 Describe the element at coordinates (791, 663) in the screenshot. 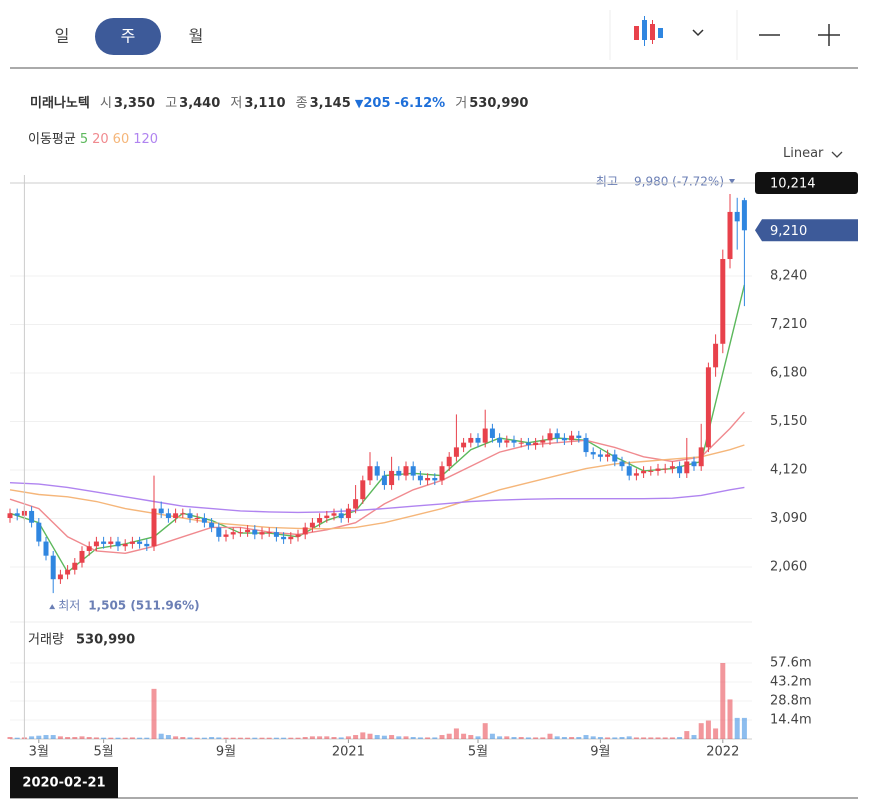

I see `volume-tick-label: 57.6m` at that location.